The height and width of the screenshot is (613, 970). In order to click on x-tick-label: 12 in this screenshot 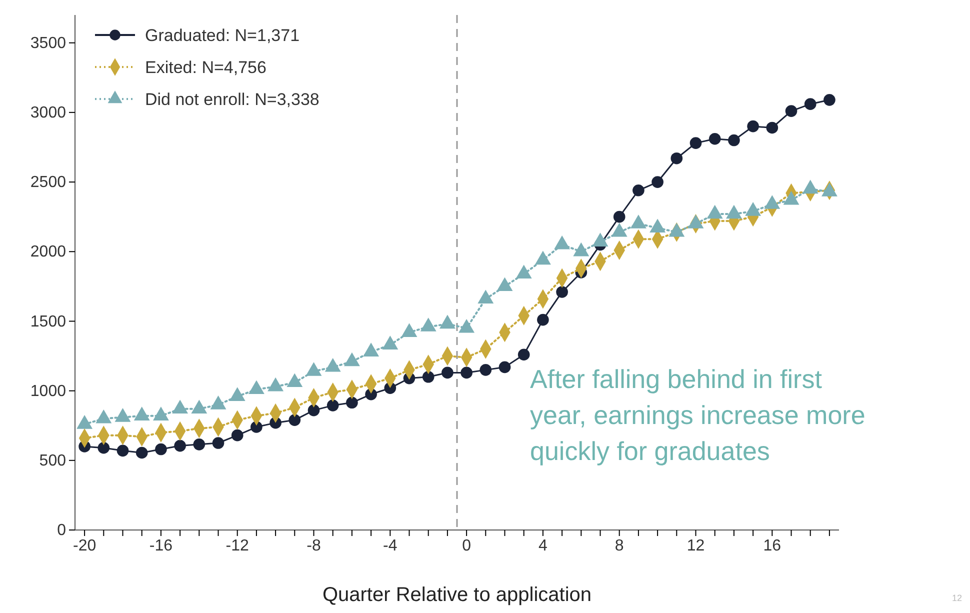, I will do `click(695, 545)`.